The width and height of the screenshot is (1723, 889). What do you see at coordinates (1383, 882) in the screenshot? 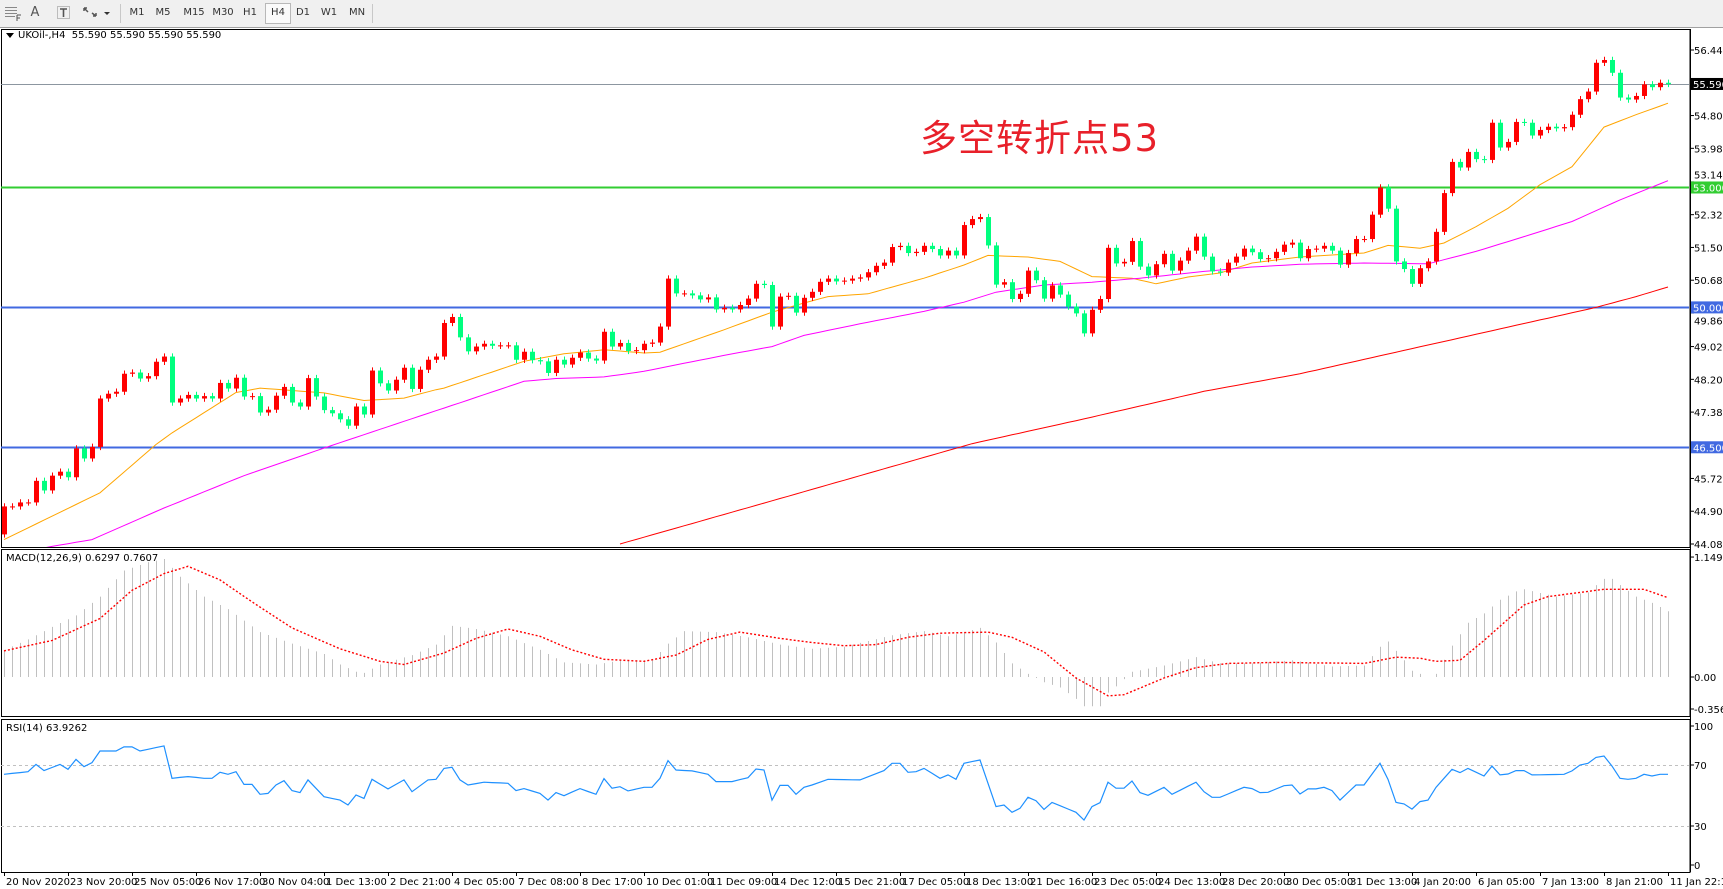
I see `time-axis-label: 31 Dec 13:00` at bounding box center [1383, 882].